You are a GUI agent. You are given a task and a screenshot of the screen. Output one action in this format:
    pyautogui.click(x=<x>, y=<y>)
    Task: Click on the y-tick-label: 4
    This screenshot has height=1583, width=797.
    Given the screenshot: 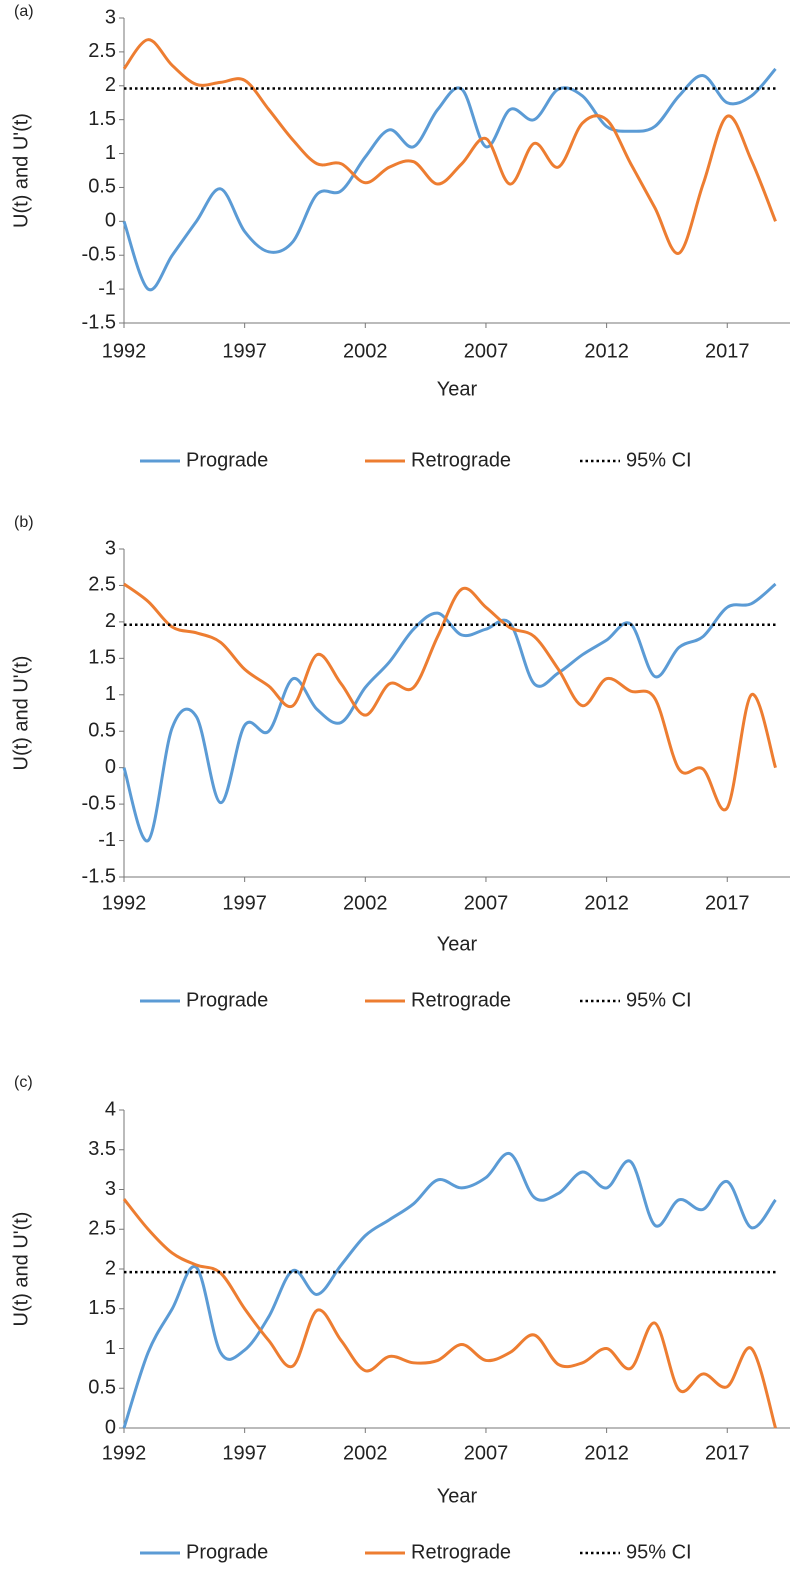 What is the action you would take?
    pyautogui.click(x=110, y=1109)
    